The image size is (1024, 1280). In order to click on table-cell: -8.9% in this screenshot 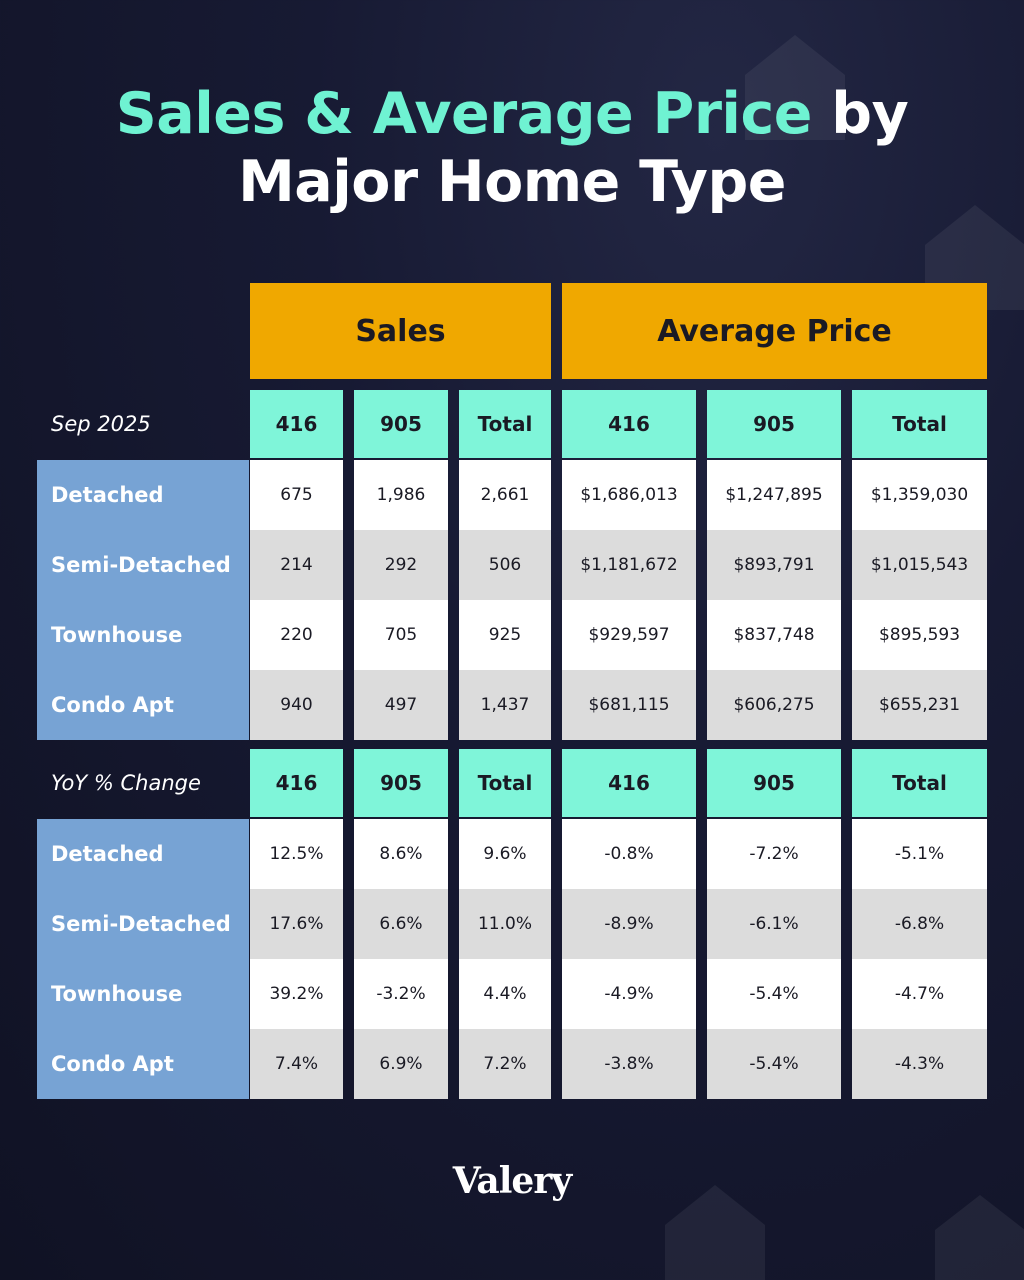, I will do `click(629, 924)`.